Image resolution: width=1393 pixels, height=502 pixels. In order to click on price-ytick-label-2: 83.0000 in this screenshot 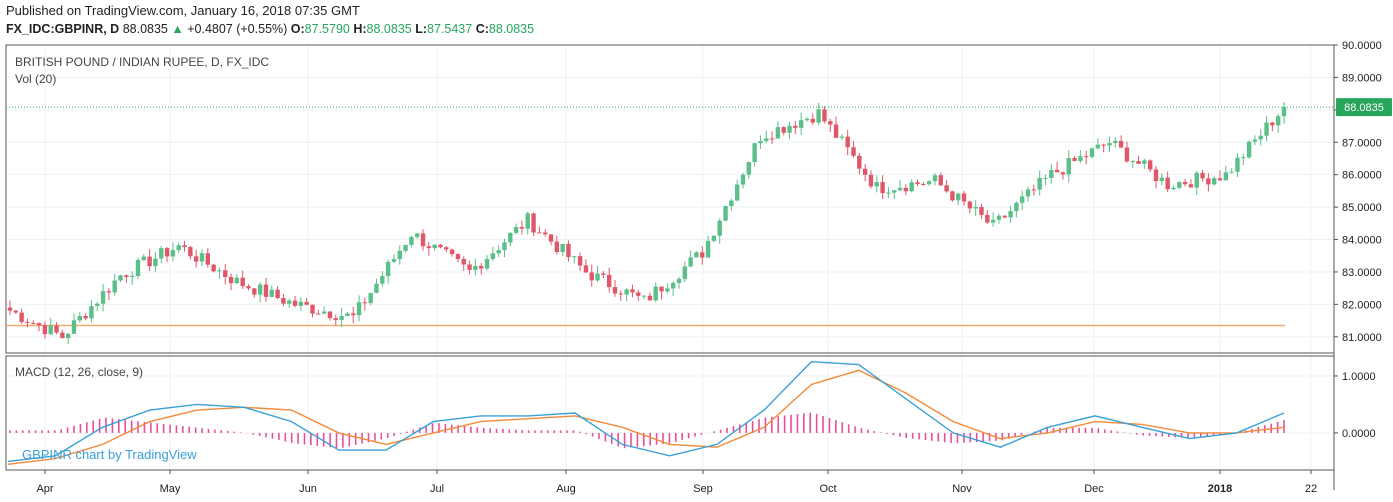, I will do `click(1362, 273)`.